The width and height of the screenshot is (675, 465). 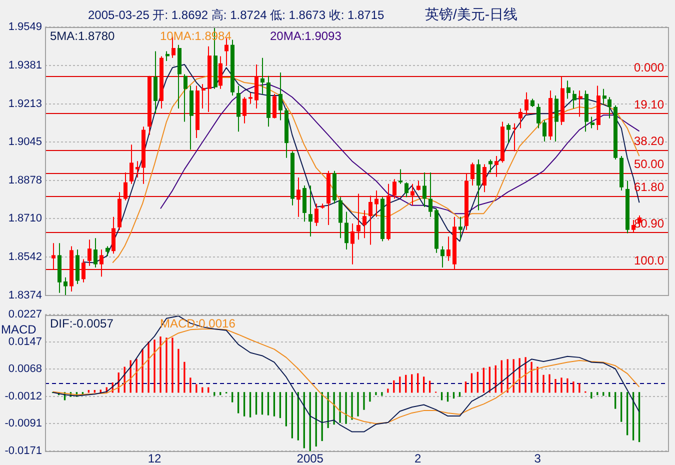 What do you see at coordinates (649, 67) in the screenshot?
I see `annotation: 0.000` at bounding box center [649, 67].